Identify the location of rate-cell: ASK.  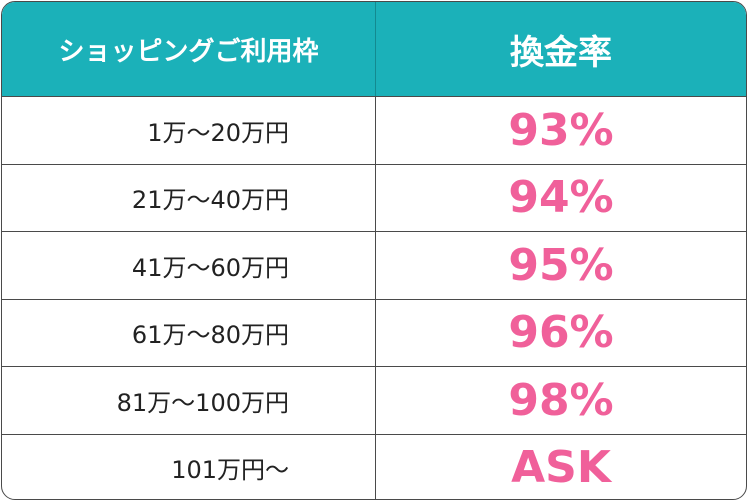
(561, 468).